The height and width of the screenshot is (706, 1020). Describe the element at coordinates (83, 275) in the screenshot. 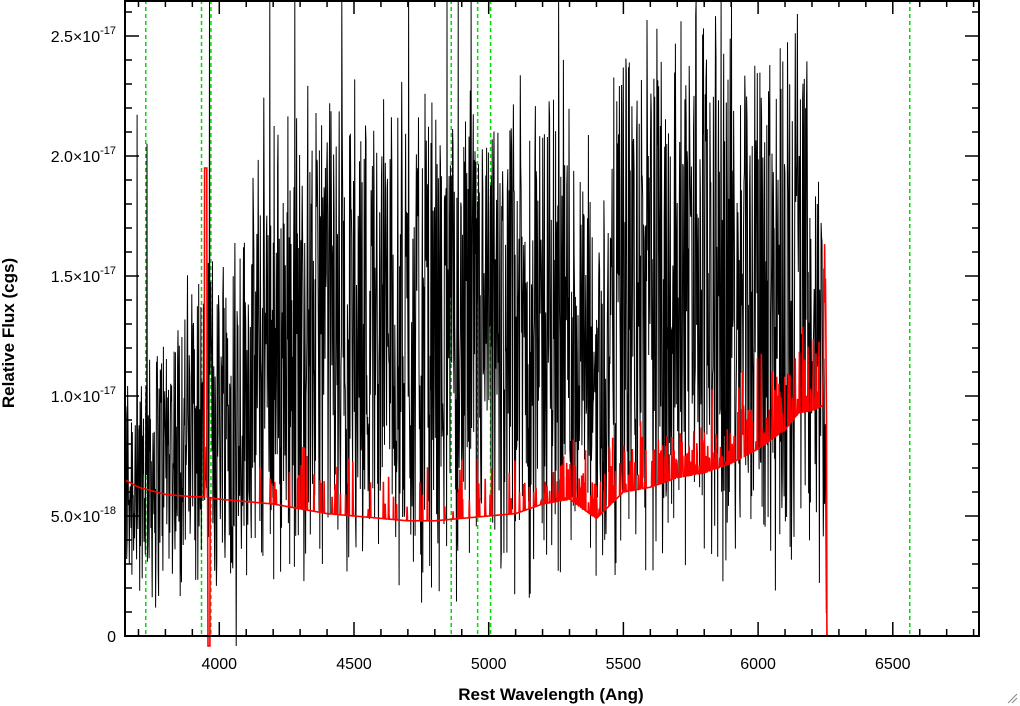

I see `y-tick-label-3: 1.5×10⁻¹⁷` at that location.